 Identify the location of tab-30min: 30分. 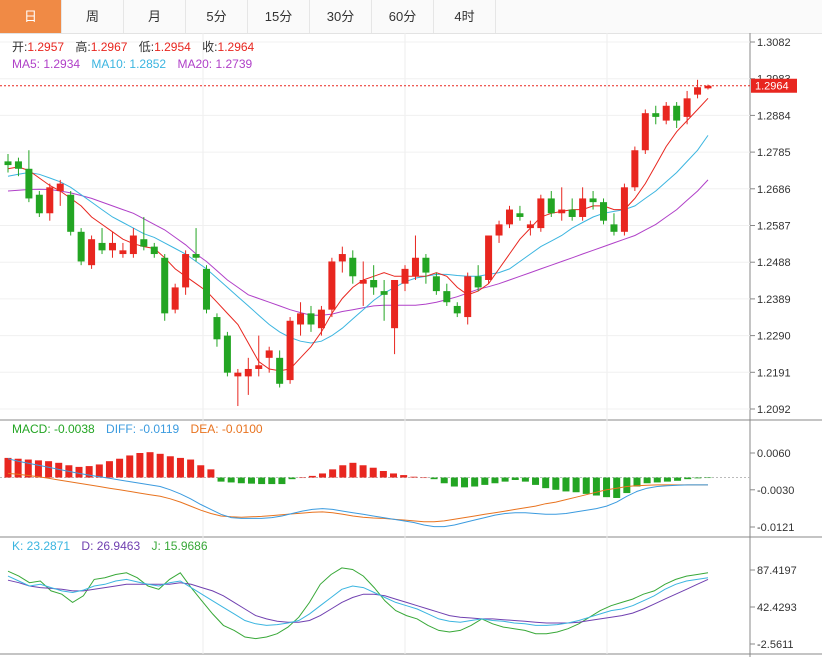
(341, 16).